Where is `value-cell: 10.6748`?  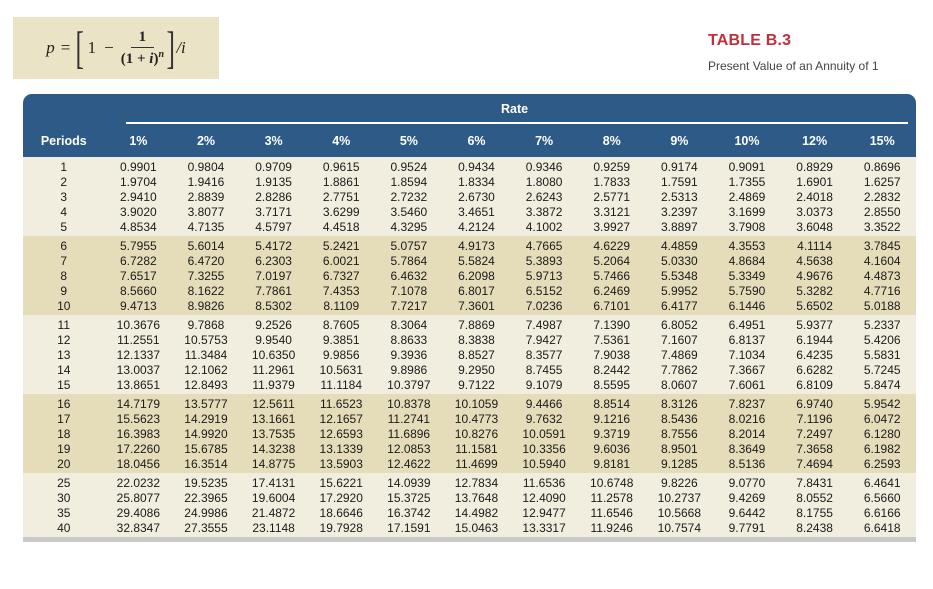
value-cell: 10.6748 is located at coordinates (612, 482).